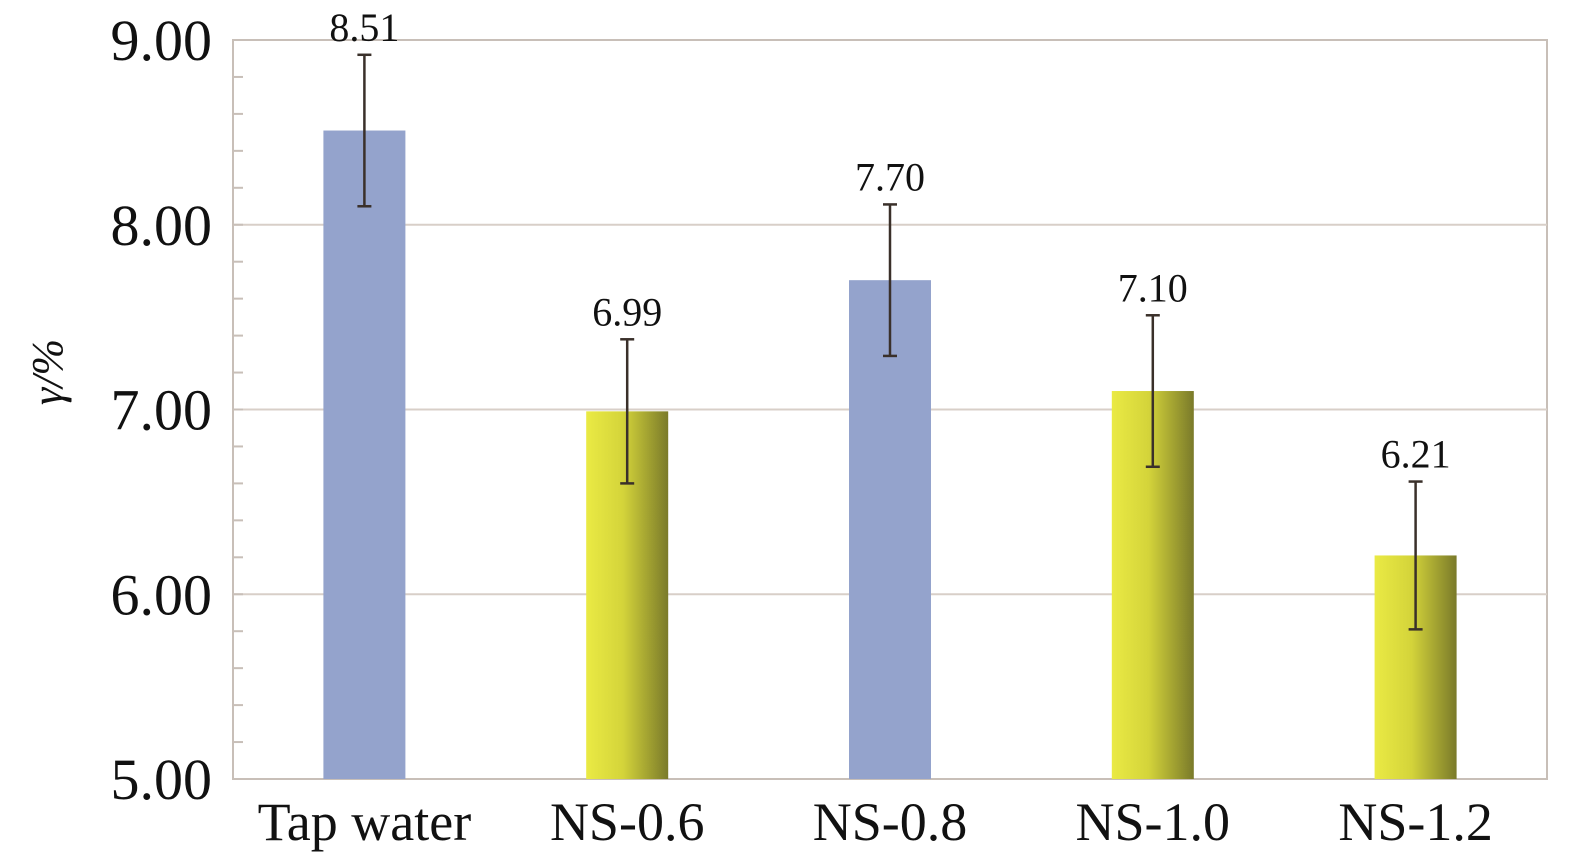 Image resolution: width=1584 pixels, height=866 pixels. I want to click on x-tick-label: NS-0.6, so click(627, 822).